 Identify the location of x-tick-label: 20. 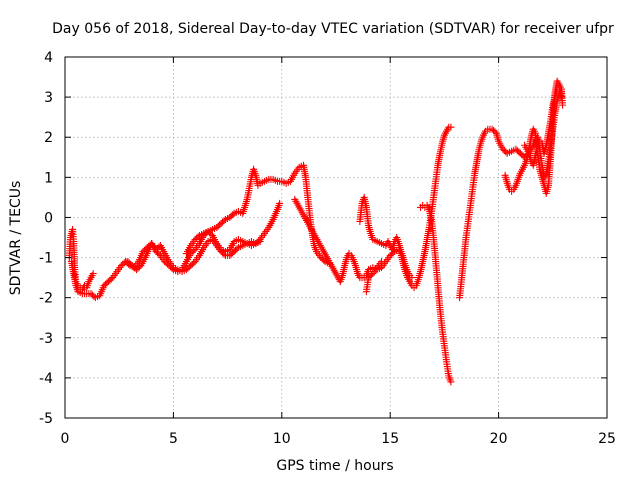
(499, 439).